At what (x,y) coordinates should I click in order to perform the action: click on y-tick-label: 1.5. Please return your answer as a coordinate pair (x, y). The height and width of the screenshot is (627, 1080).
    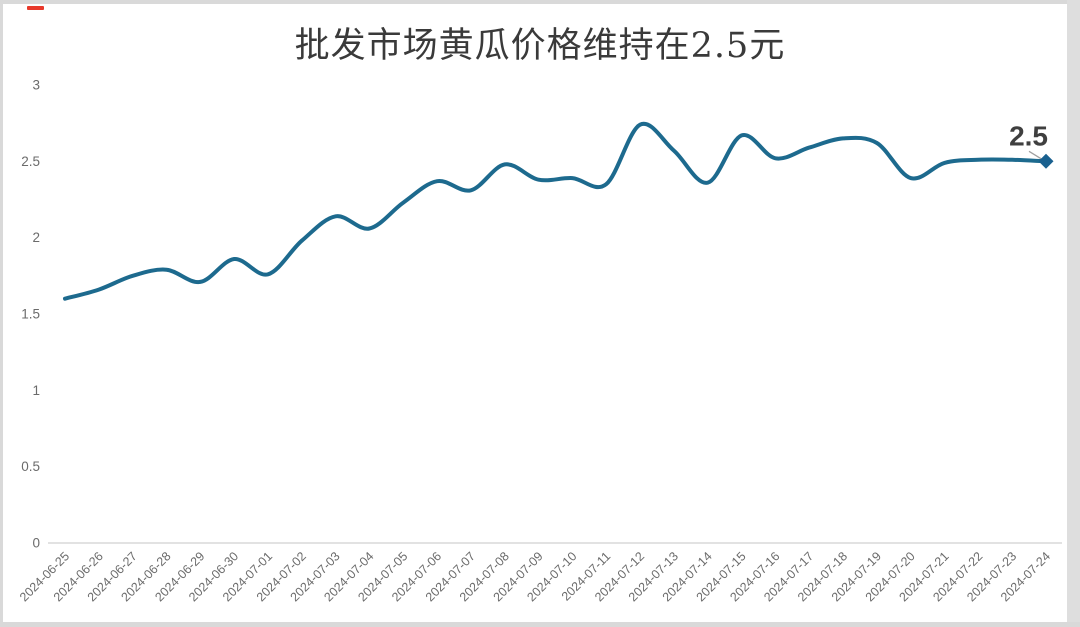
    Looking at the image, I should click on (30, 314).